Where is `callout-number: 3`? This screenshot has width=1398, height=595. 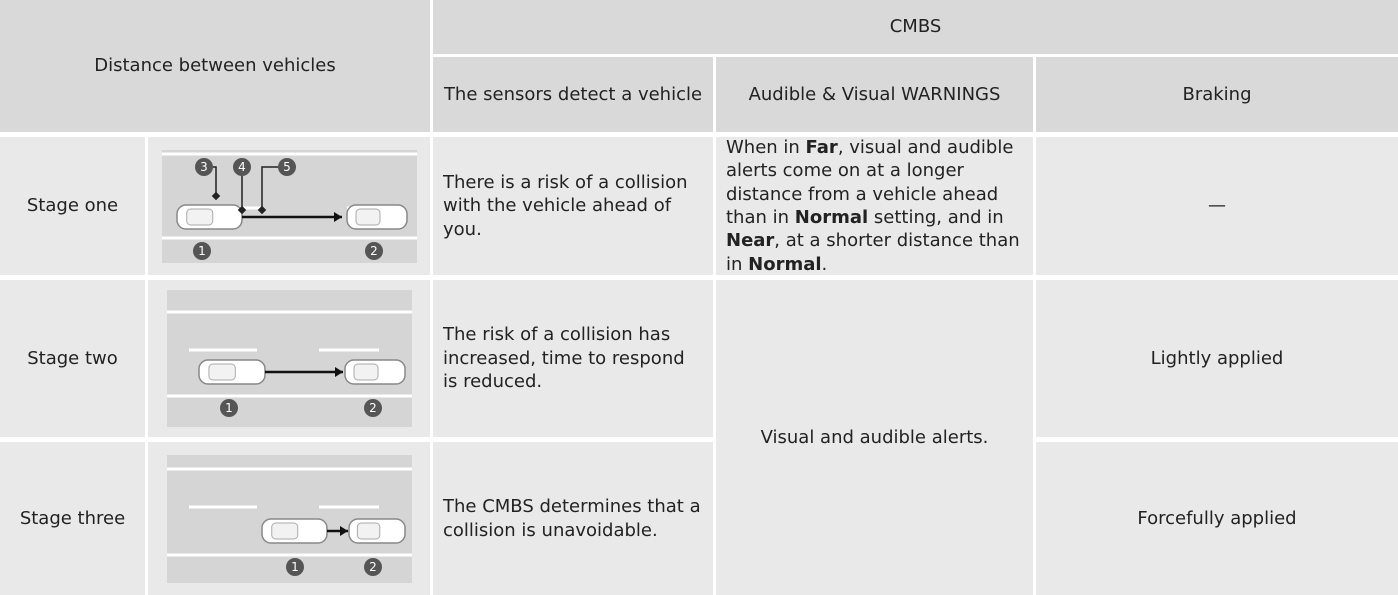 callout-number: 3 is located at coordinates (204, 167).